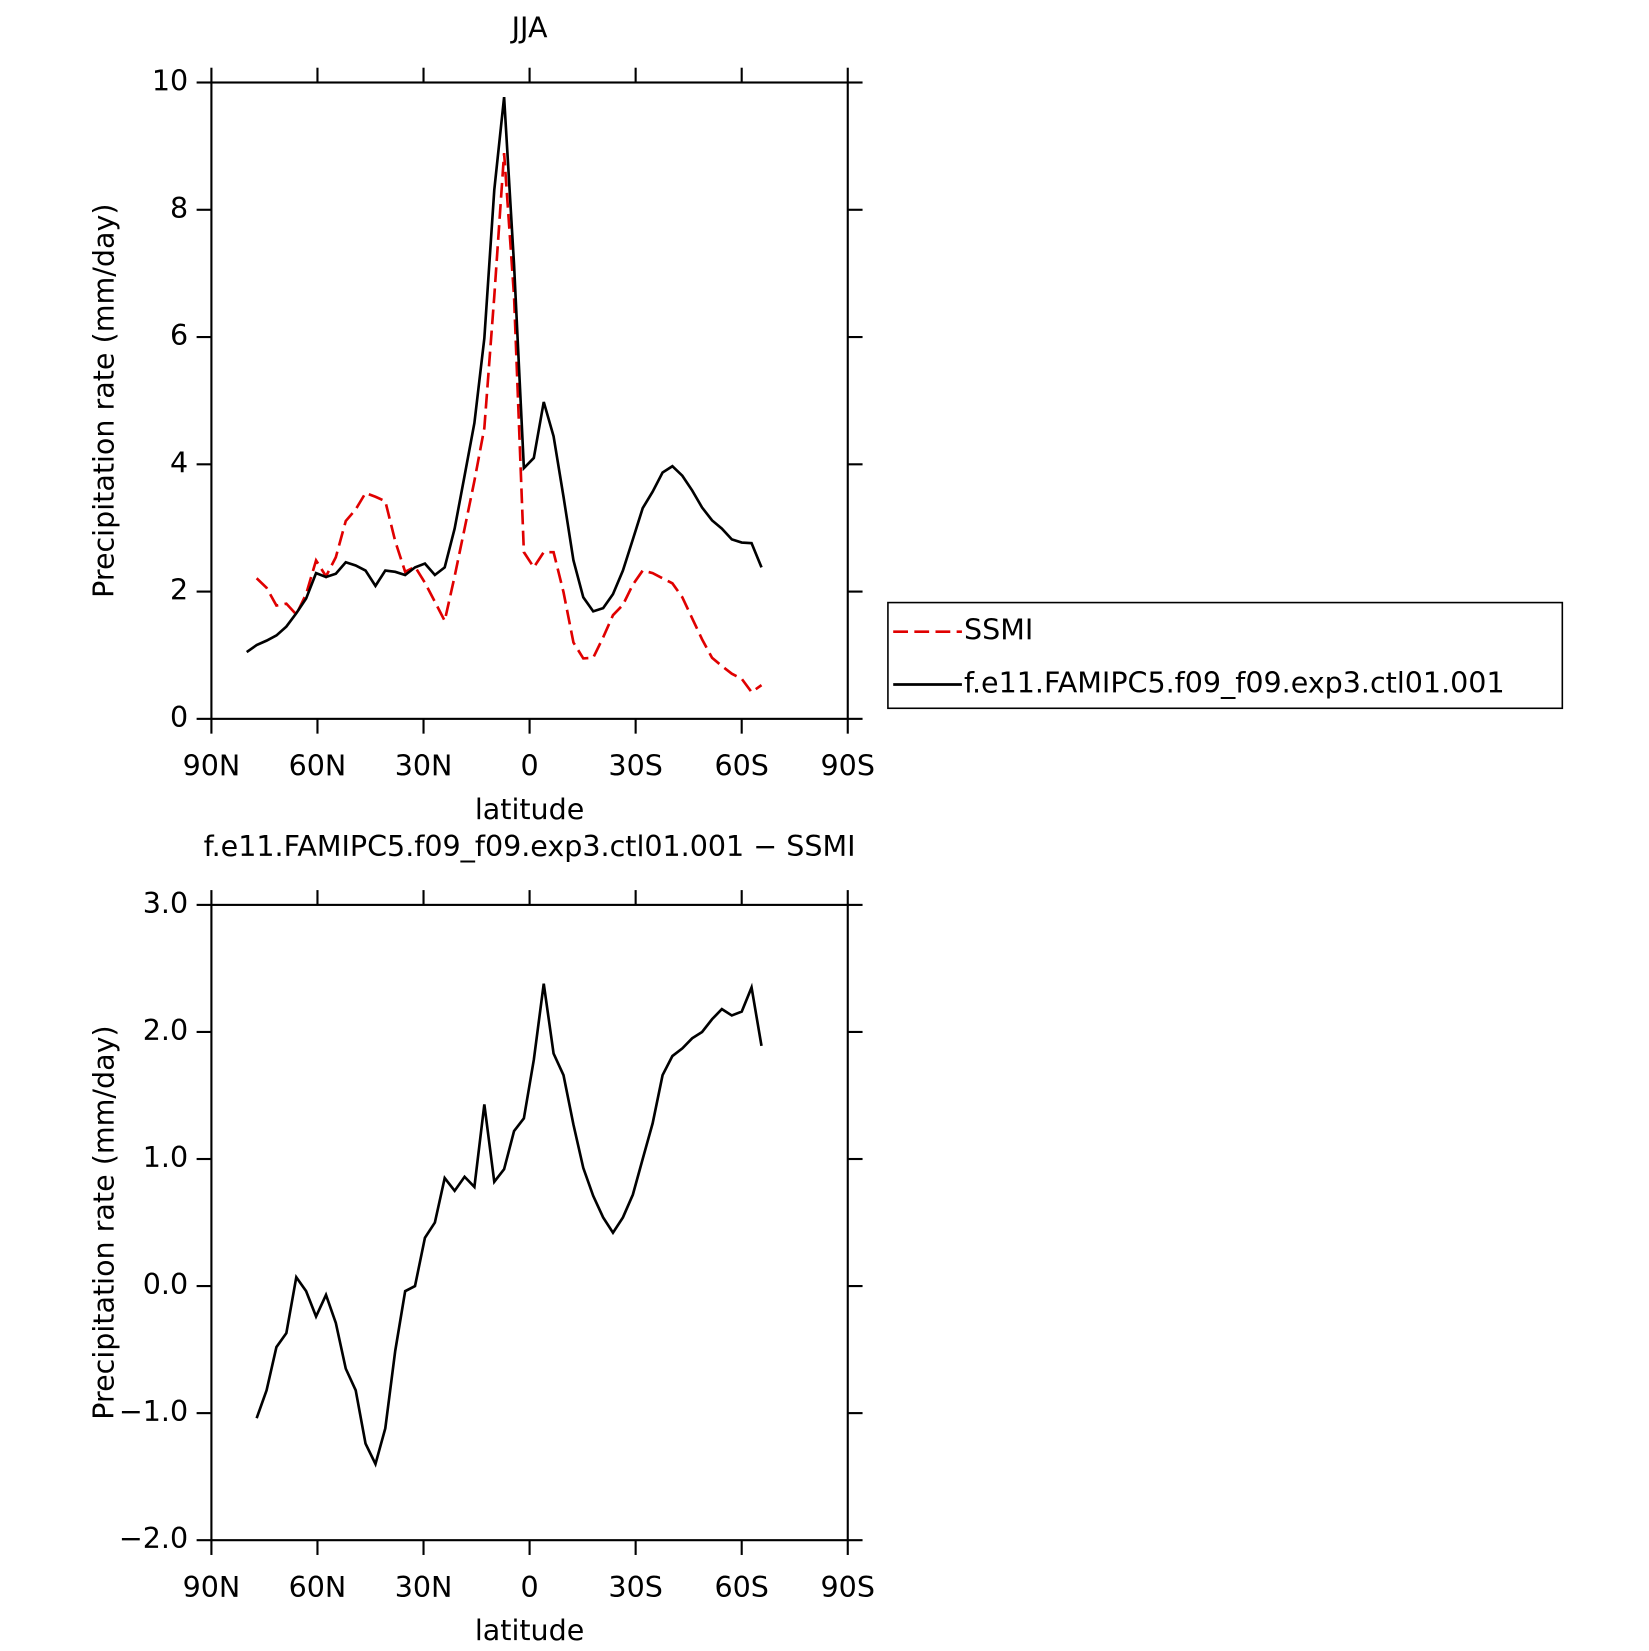 This screenshot has height=1651, width=1649. I want to click on y-tick-label: −1.0, so click(153, 1411).